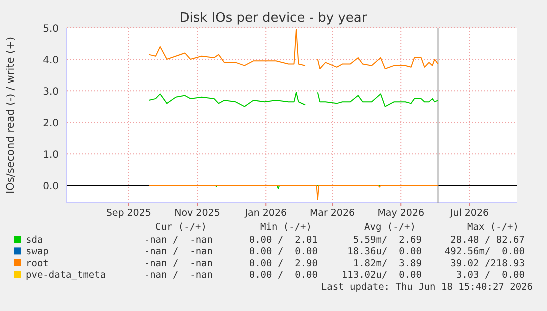  Describe the element at coordinates (274, 18) in the screenshot. I see `chart-title: Disk IOs per device - by year` at that location.